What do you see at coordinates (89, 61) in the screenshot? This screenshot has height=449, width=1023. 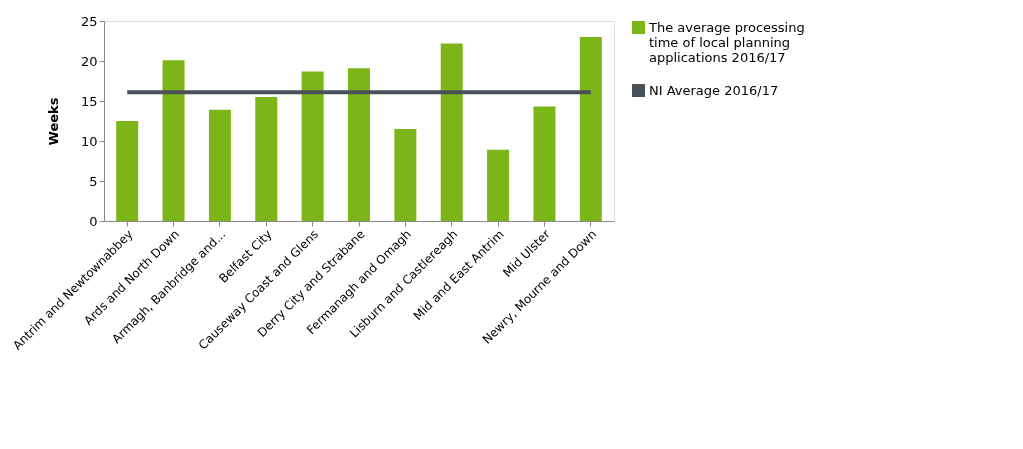 I see `y-tick-label: 20` at bounding box center [89, 61].